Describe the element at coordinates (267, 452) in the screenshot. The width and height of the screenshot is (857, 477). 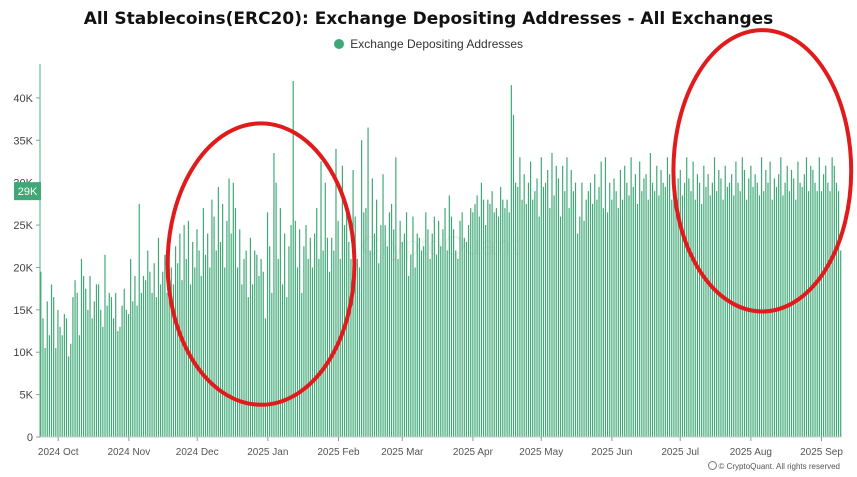
I see `x-tick-label: 2025 Jan` at that location.